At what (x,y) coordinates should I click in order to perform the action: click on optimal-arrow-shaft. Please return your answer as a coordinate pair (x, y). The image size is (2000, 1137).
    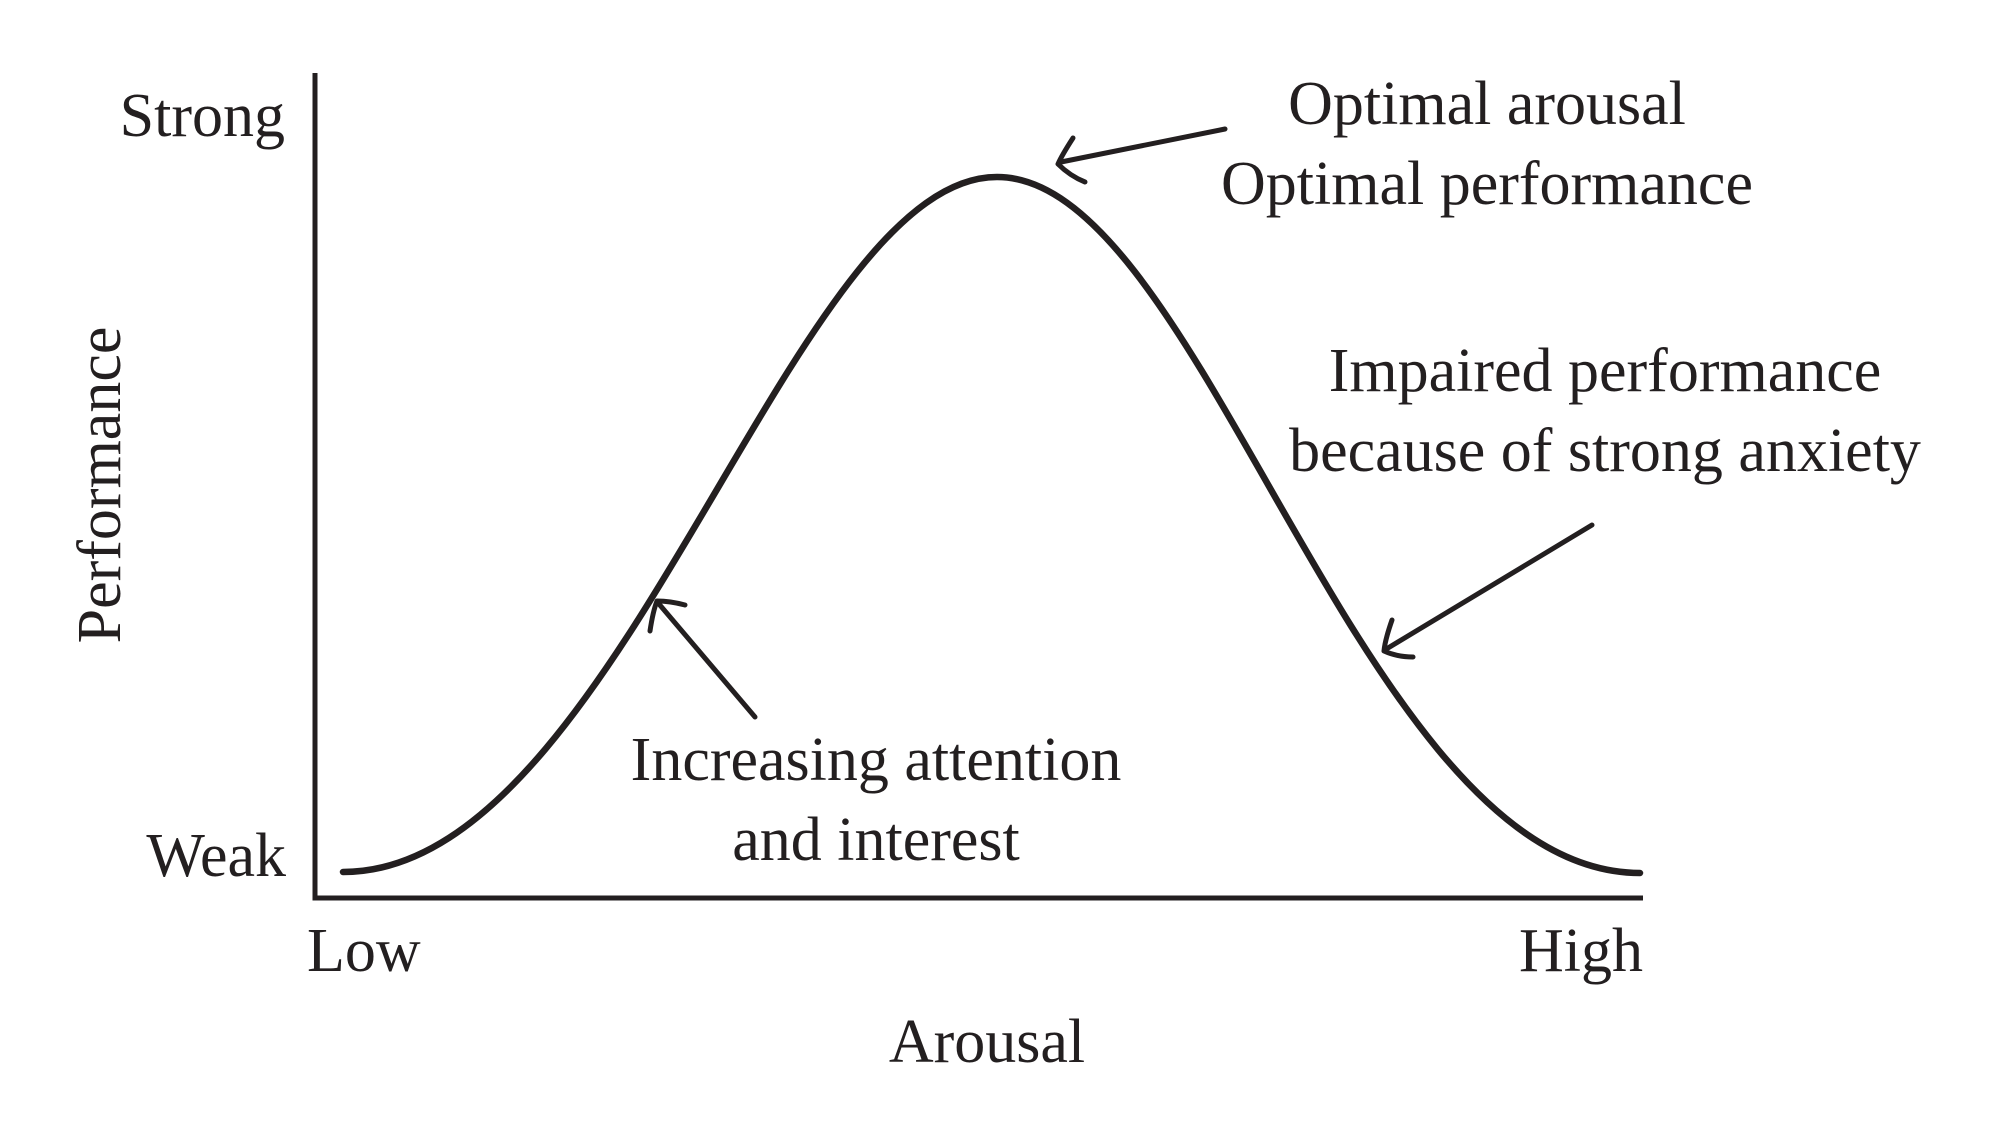
    Looking at the image, I should click on (1143, 145).